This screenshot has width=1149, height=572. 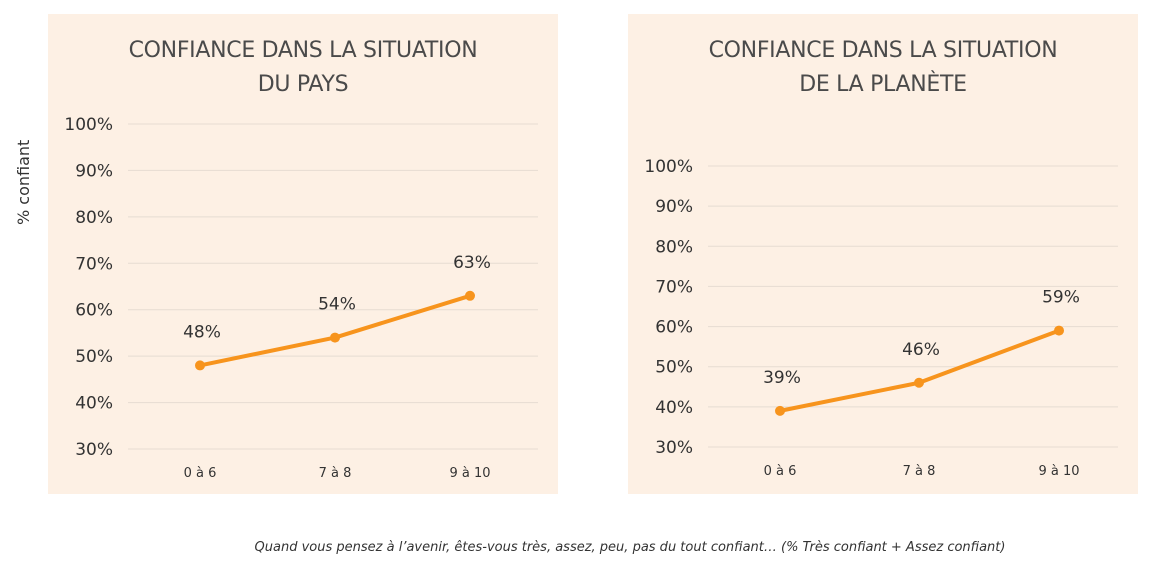 What do you see at coordinates (921, 350) in the screenshot?
I see `data-label: 46%` at bounding box center [921, 350].